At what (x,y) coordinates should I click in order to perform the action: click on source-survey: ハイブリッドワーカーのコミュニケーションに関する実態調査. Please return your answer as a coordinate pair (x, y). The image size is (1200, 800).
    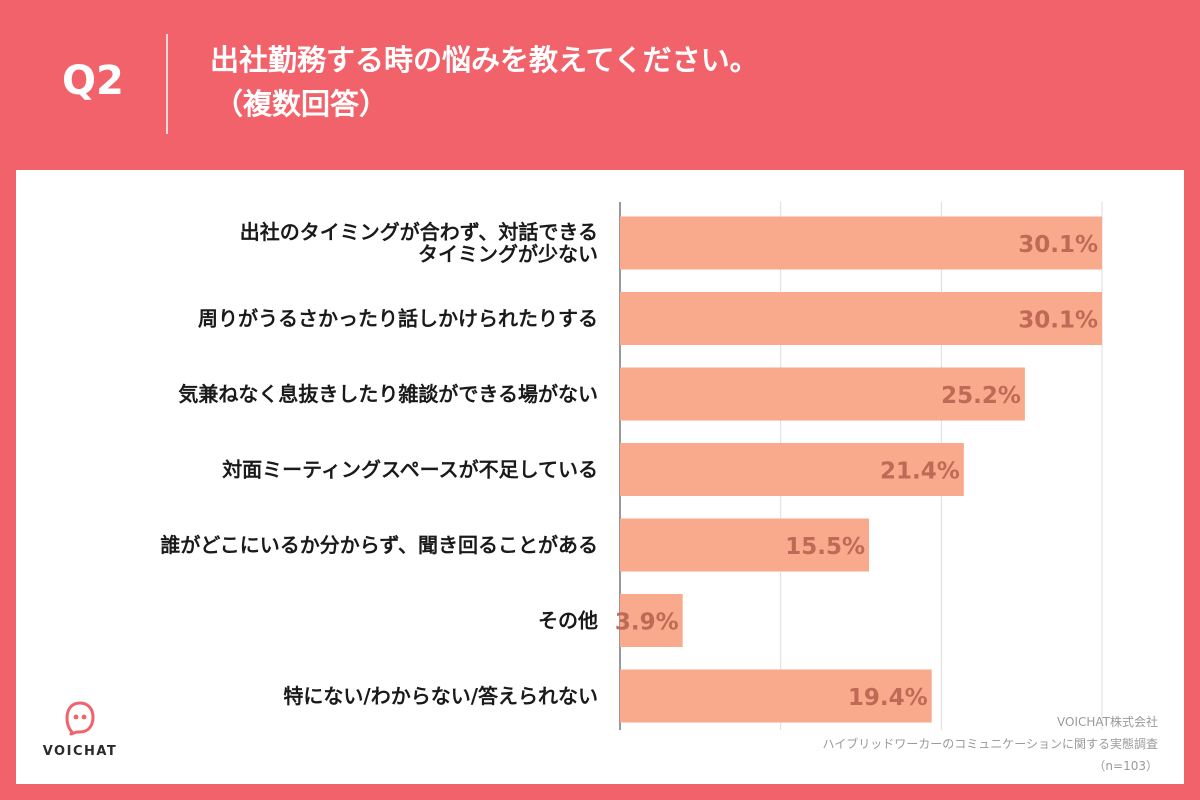
    Looking at the image, I should click on (990, 744).